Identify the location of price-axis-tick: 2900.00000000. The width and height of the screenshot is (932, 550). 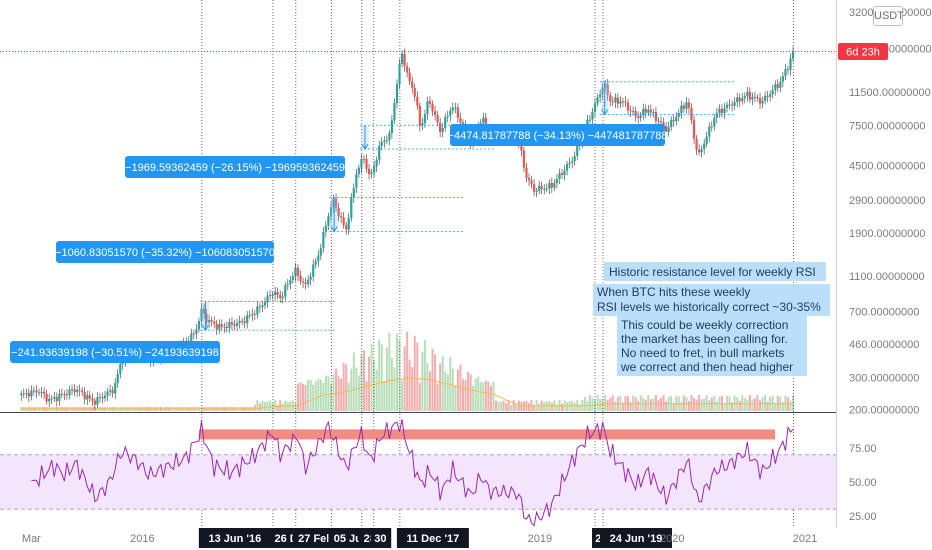
(887, 201).